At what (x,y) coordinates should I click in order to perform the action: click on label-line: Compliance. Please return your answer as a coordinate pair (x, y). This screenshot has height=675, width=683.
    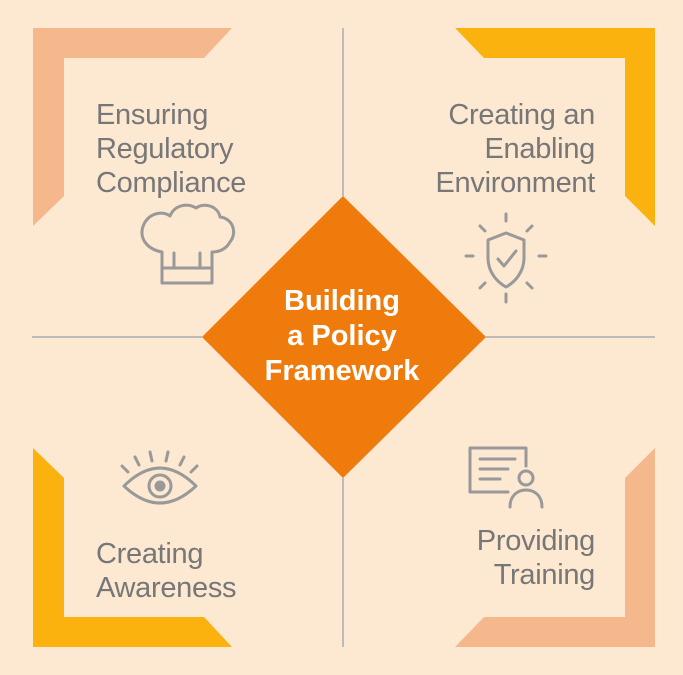
    Looking at the image, I should click on (171, 183).